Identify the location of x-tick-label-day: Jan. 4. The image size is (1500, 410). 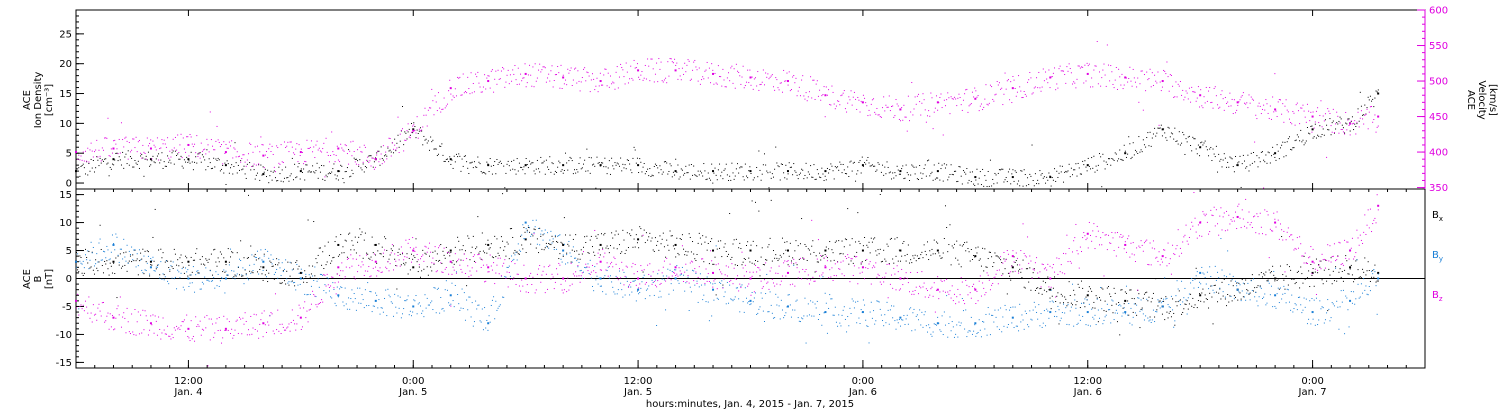
(187, 392).